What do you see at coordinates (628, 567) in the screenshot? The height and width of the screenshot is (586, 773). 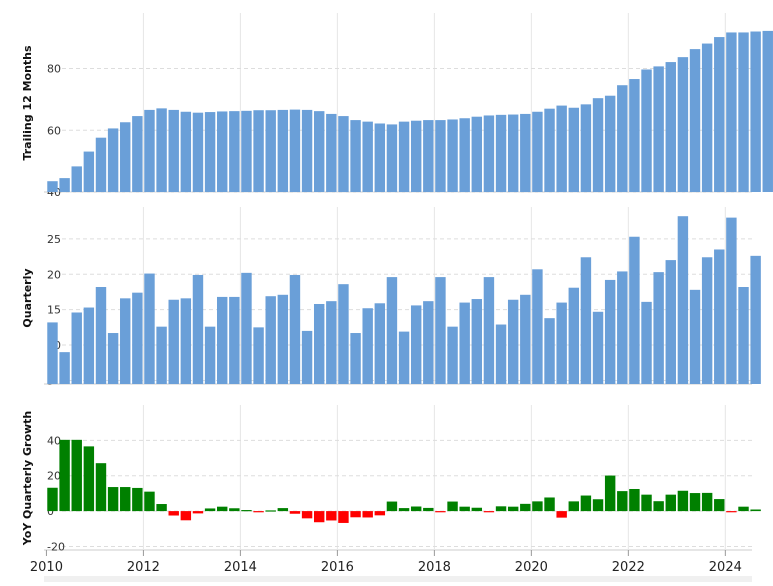 I see `x-tick-label: 2022` at bounding box center [628, 567].